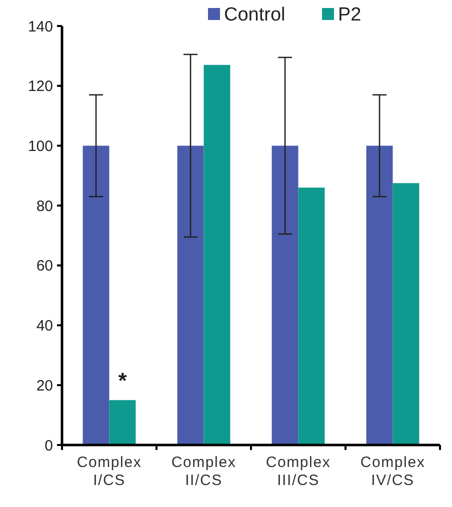 This screenshot has height=507, width=452. Describe the element at coordinates (40, 146) in the screenshot. I see `y-tick-label: 100` at that location.